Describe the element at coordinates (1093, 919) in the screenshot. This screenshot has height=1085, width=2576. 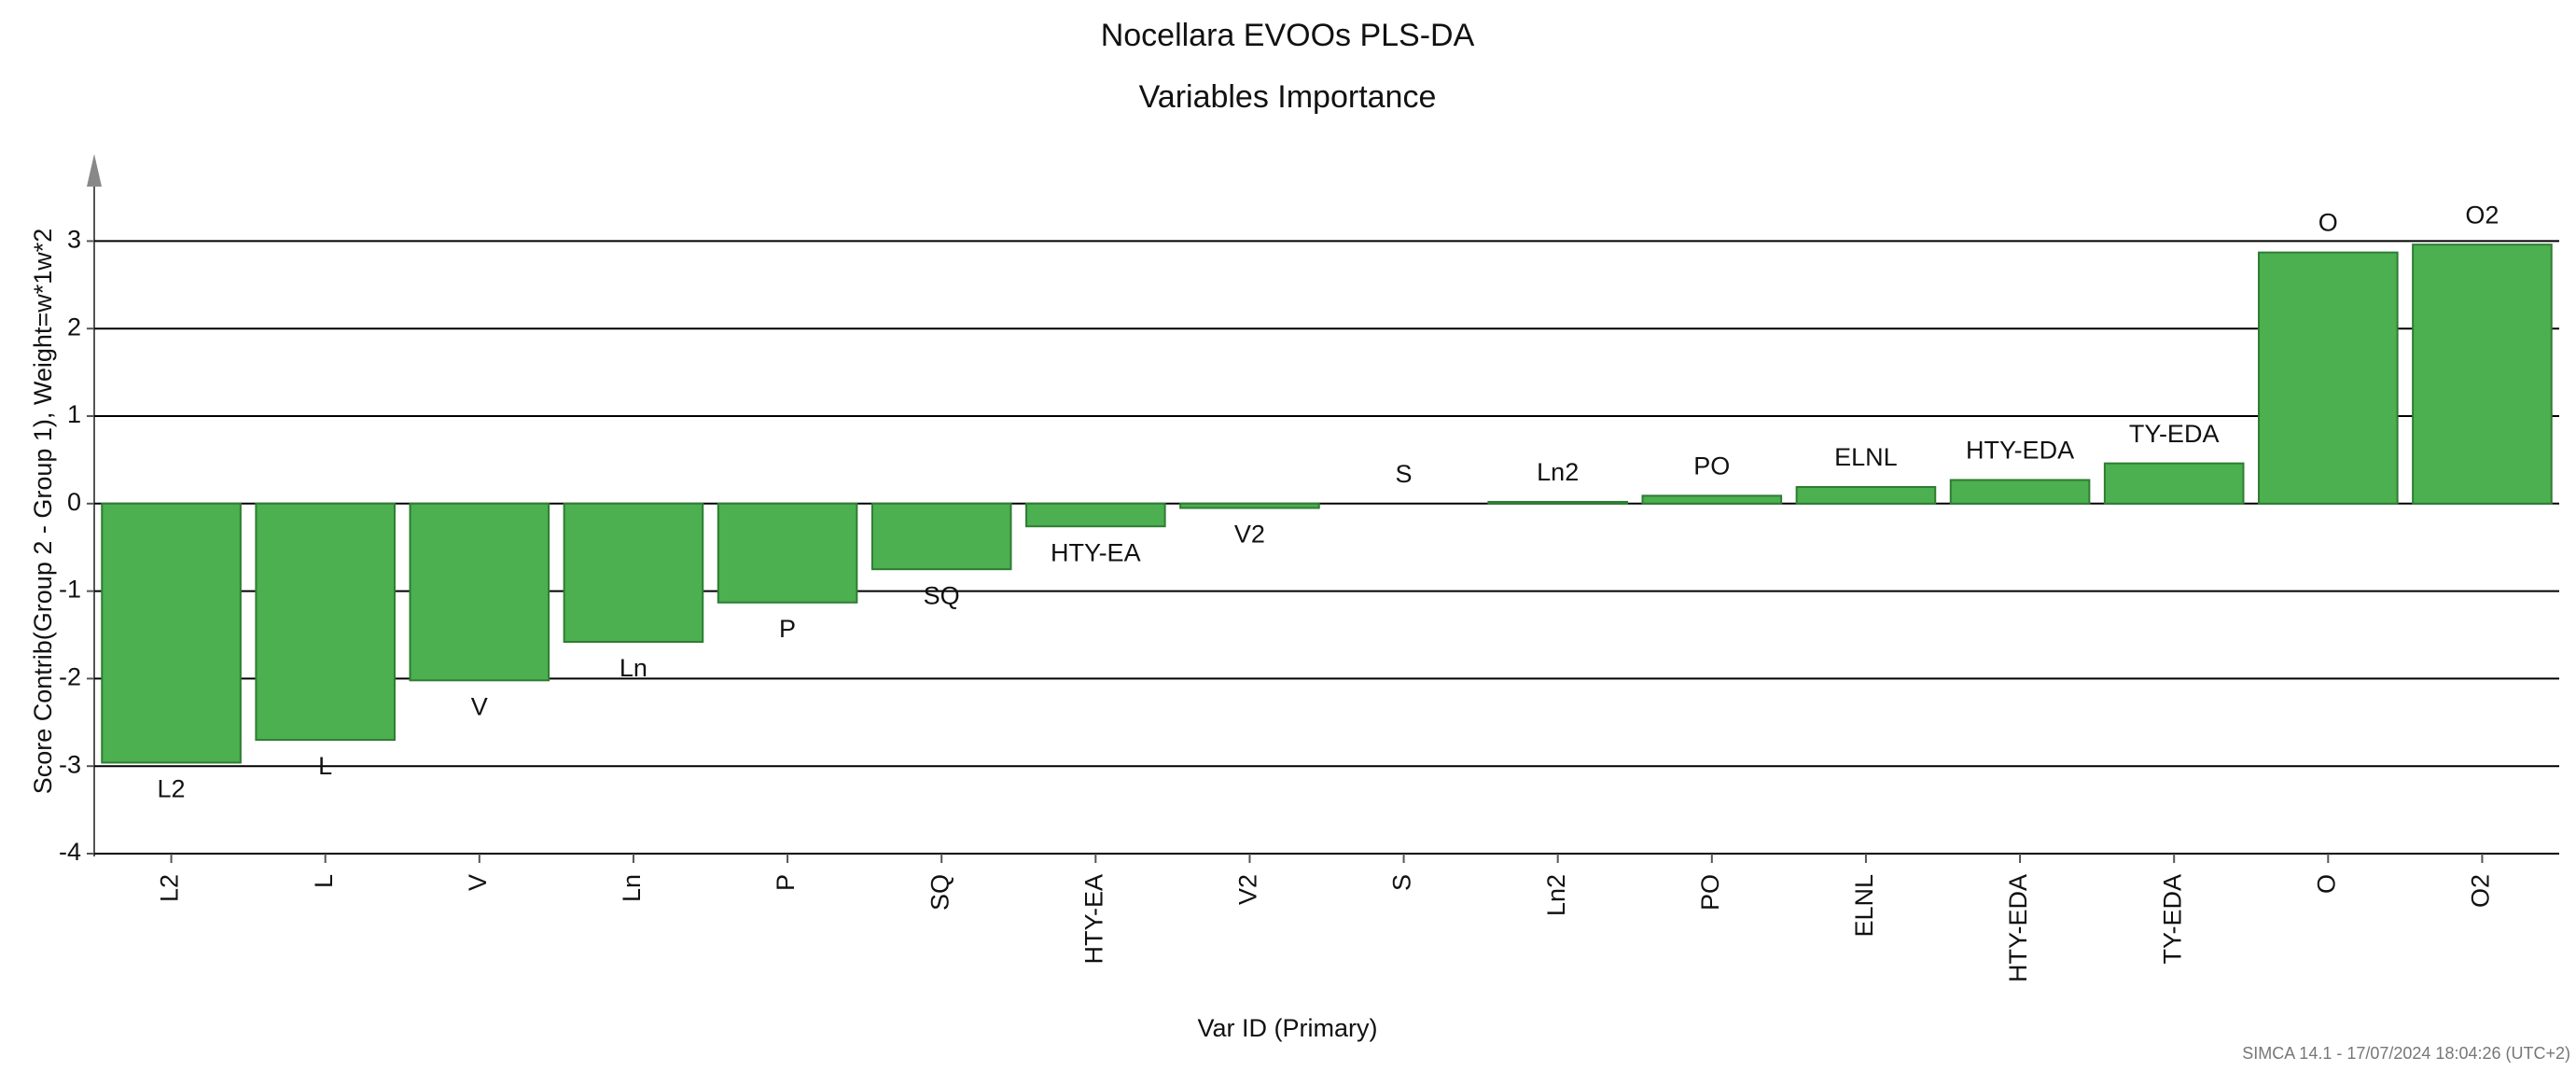
I see `x-tick-label: HTY-EA` at that location.